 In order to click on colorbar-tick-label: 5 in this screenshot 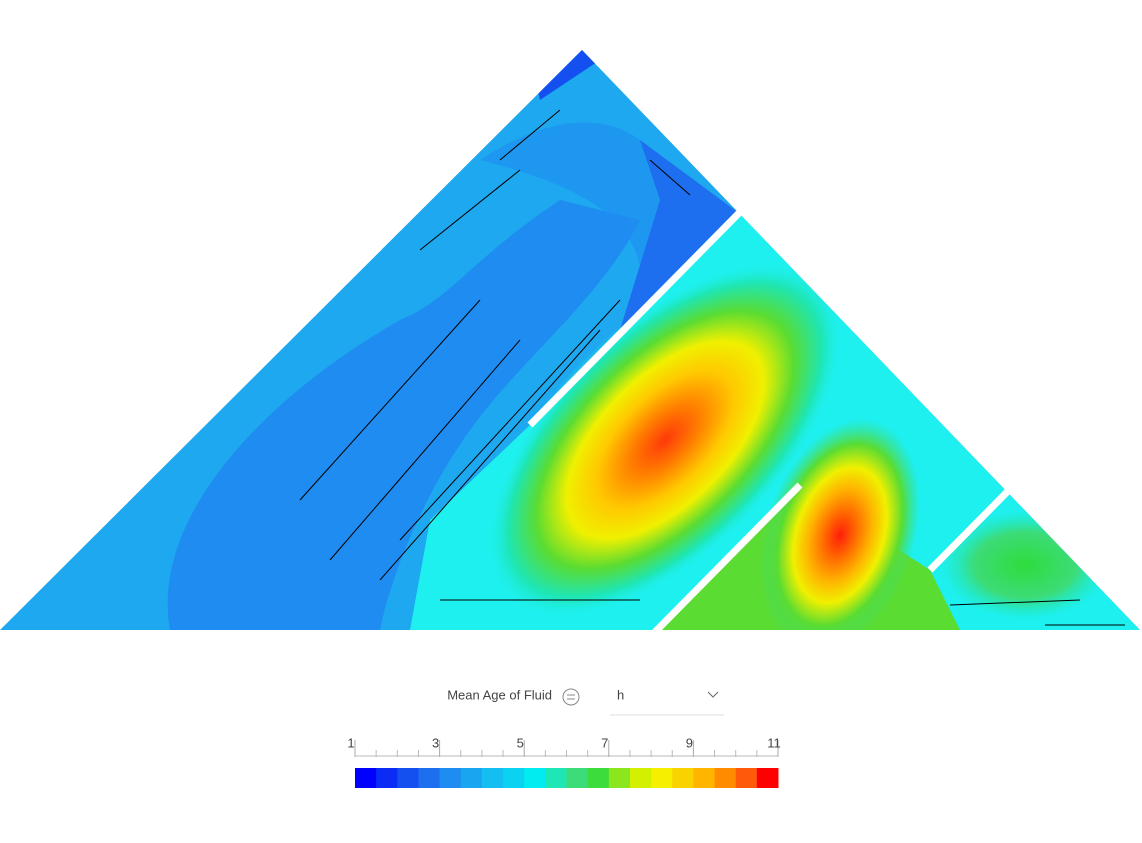, I will do `click(520, 742)`.